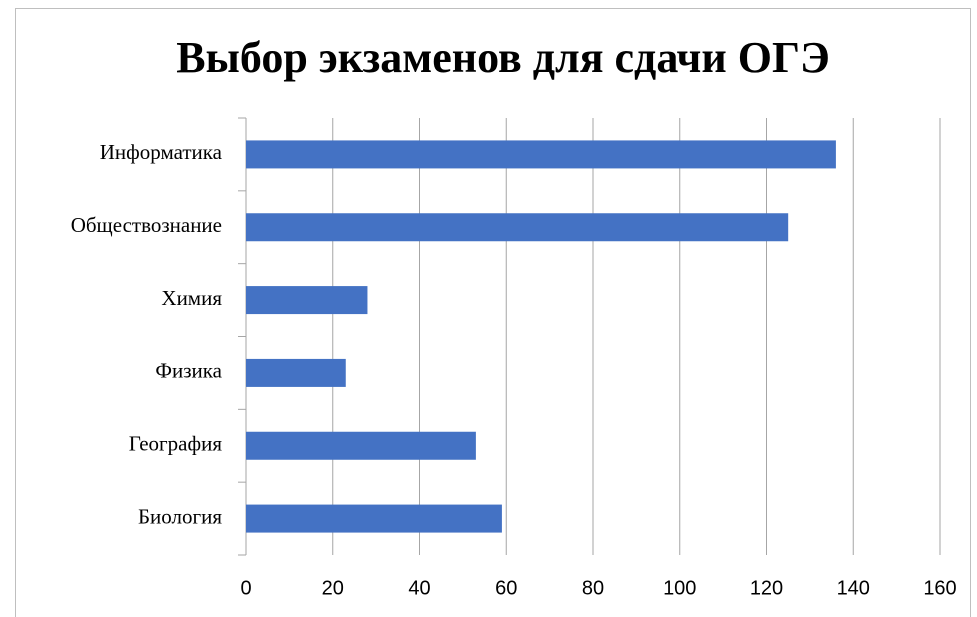 The image size is (977, 617). Describe the element at coordinates (176, 444) in the screenshot. I see `y-tick-label: География` at that location.